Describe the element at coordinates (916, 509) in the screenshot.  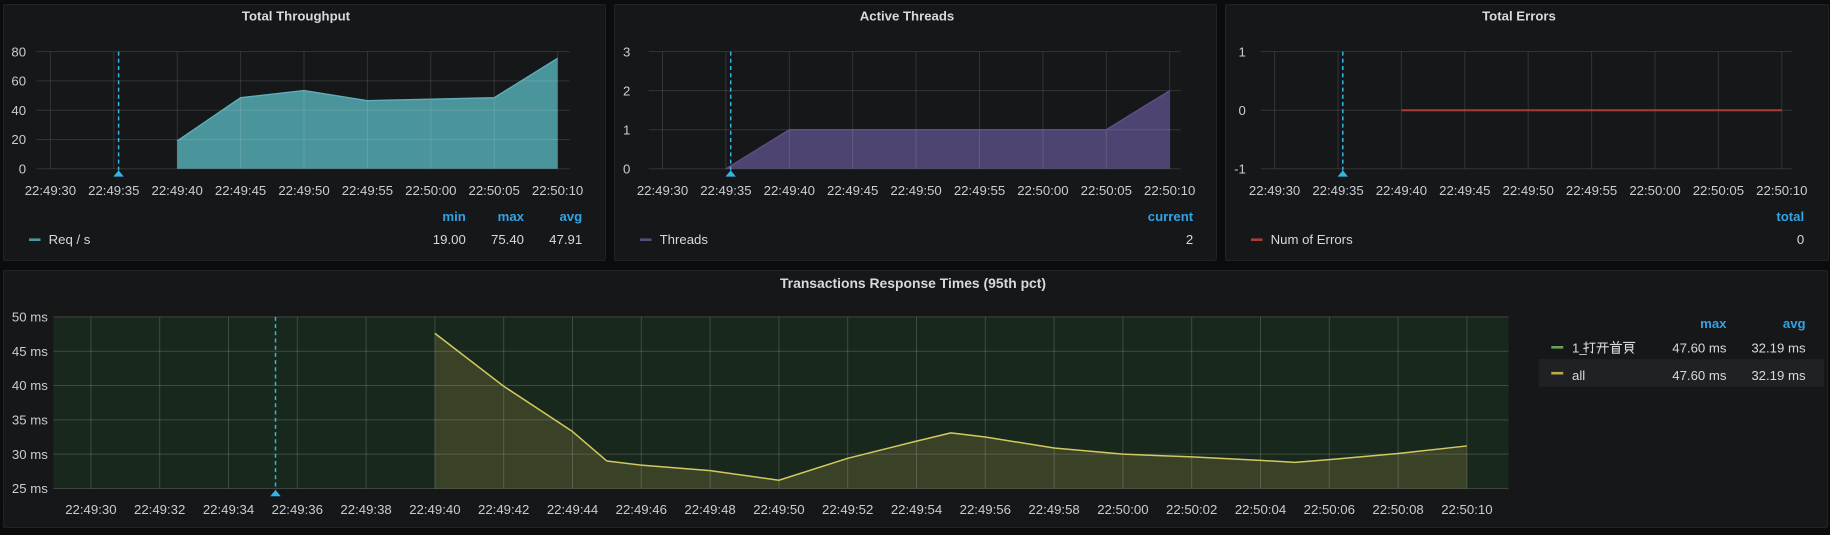
I see `svg-text: 22:49:54` at that location.